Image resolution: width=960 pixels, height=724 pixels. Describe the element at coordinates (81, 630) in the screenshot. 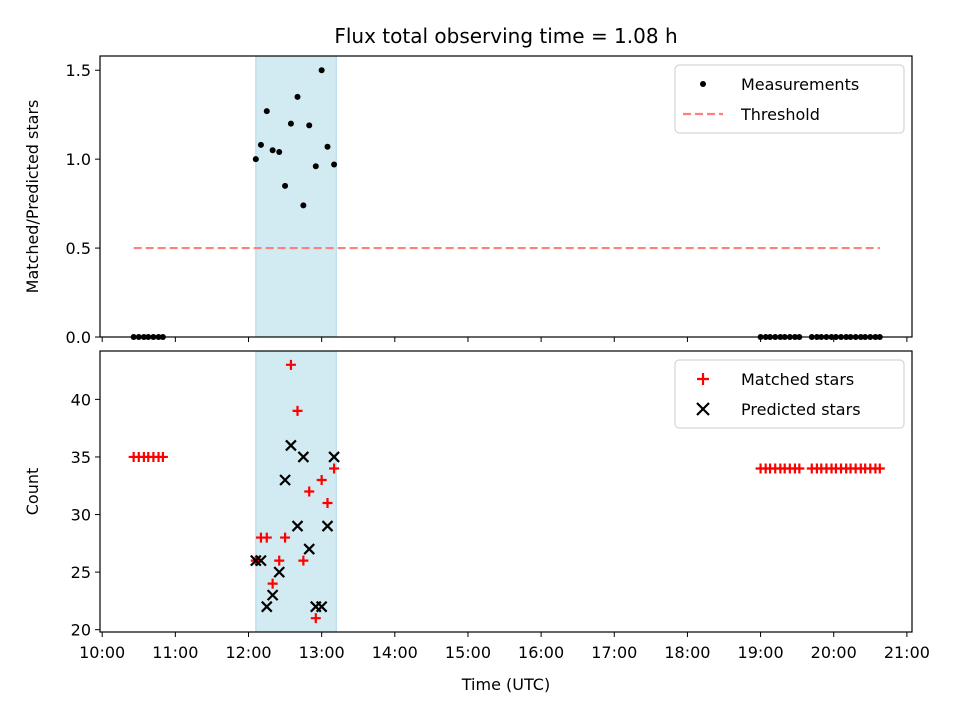

I see `y-tick-label: 20` at that location.